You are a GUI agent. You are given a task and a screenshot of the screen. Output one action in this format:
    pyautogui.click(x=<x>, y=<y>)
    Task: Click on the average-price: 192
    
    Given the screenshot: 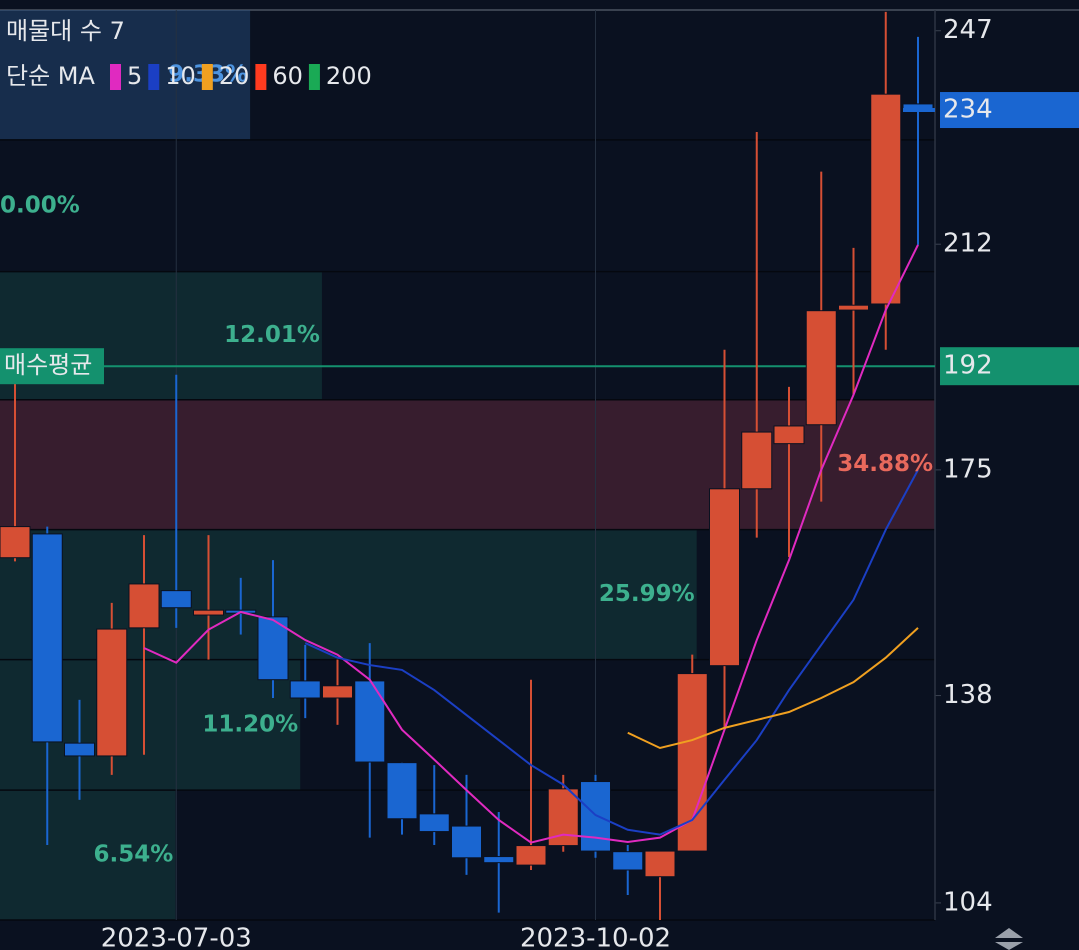 What is the action you would take?
    pyautogui.click(x=968, y=366)
    